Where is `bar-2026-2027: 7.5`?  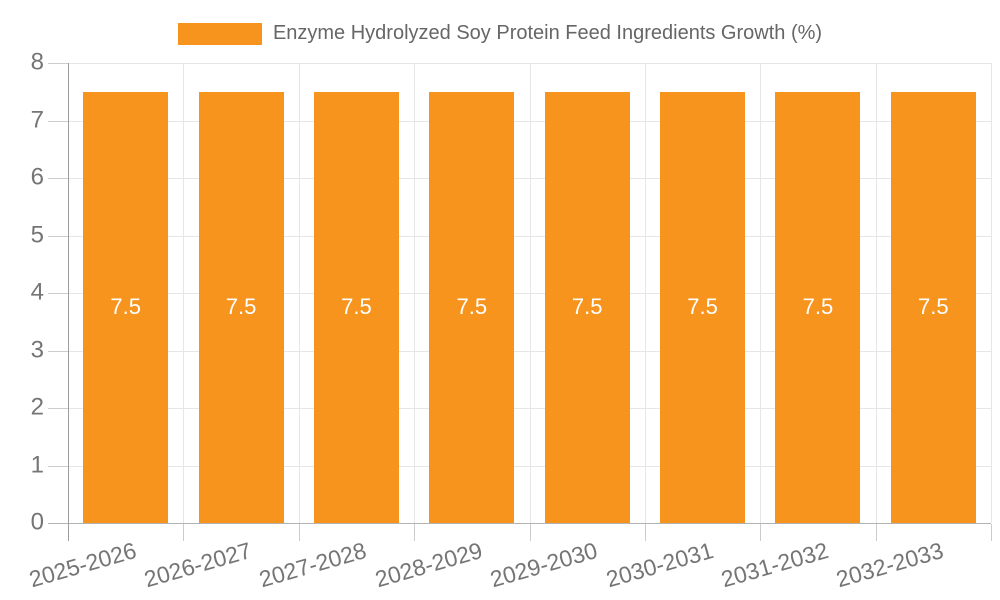 bar-2026-2027: 7.5 is located at coordinates (241, 307).